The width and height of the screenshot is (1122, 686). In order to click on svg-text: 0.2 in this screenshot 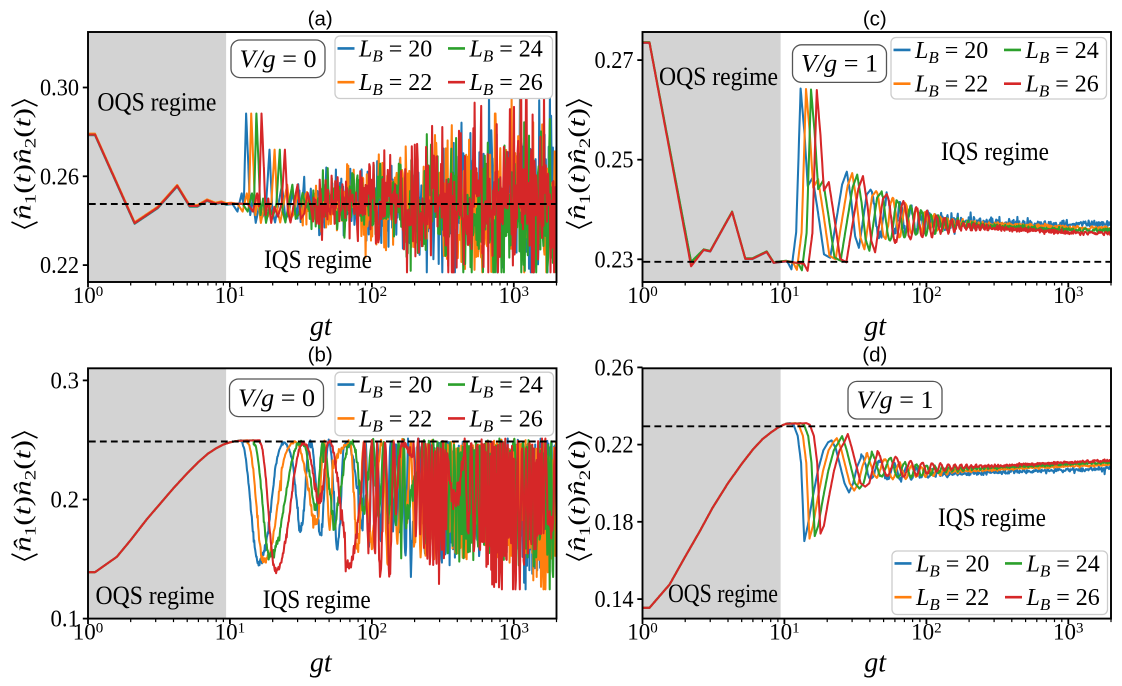, I will do `click(65, 501)`.